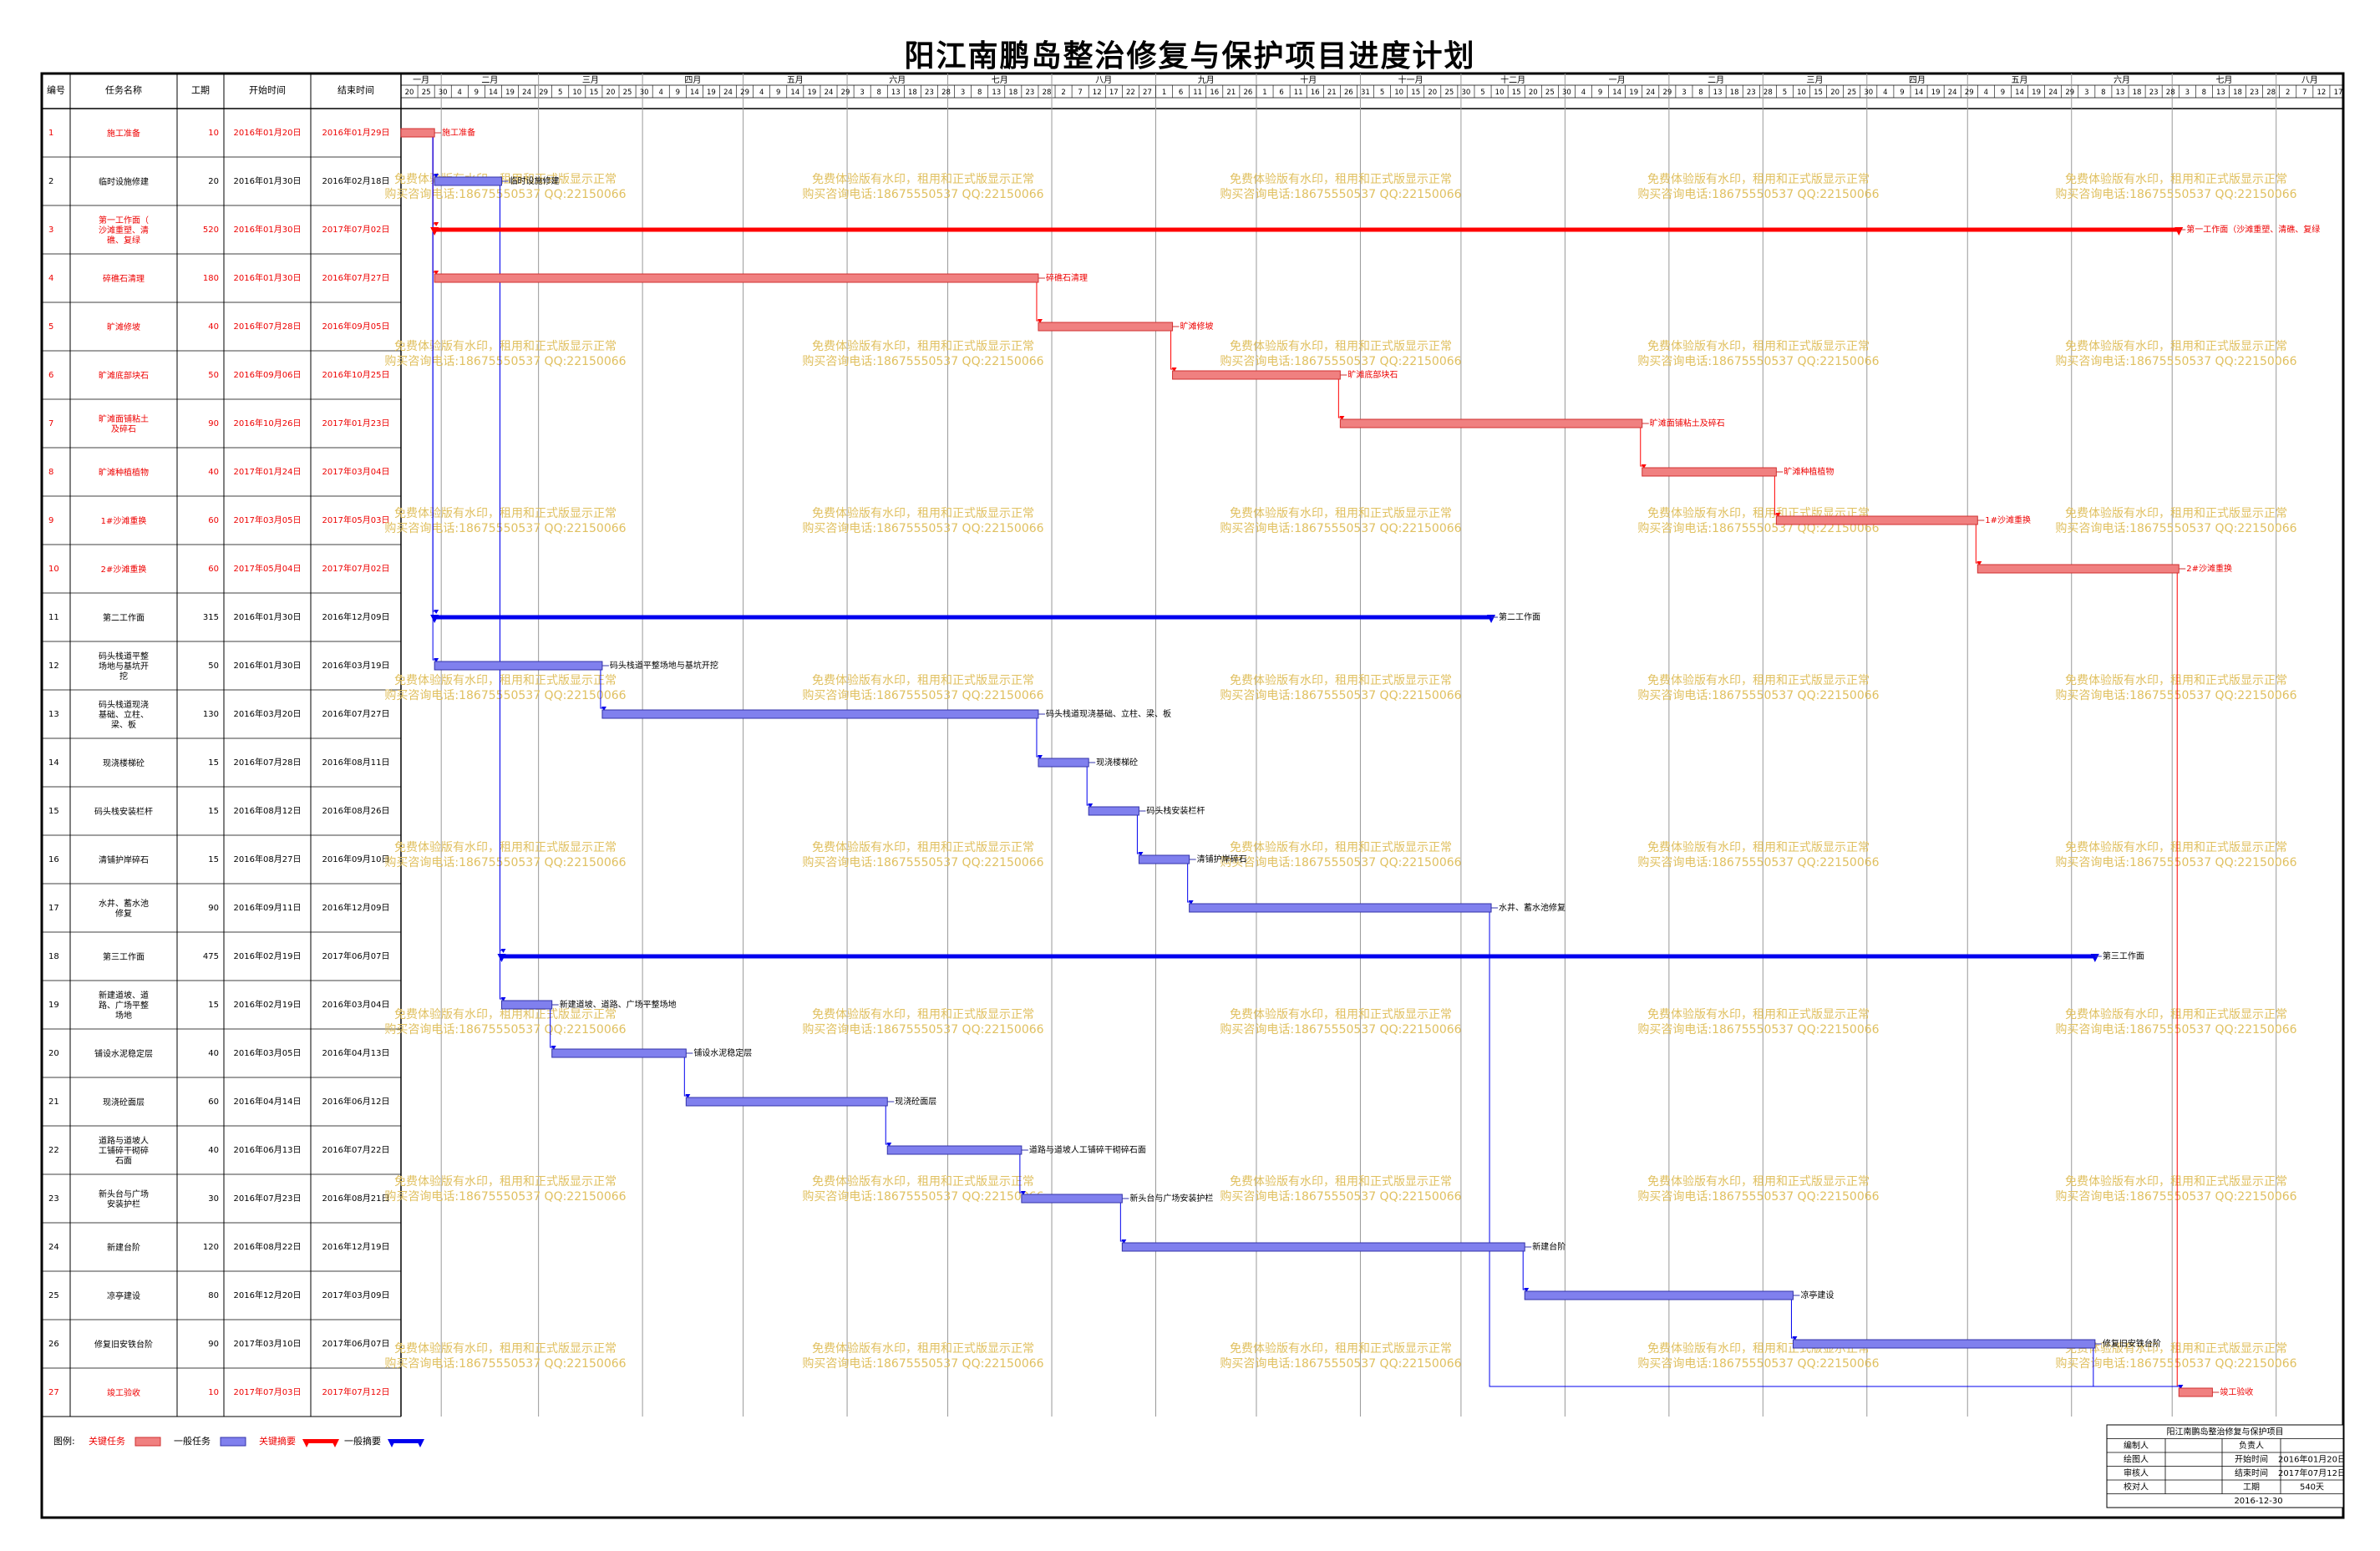 This screenshot has height=1551, width=2380. I want to click on task-end: 2016年12月19日, so click(356, 1246).